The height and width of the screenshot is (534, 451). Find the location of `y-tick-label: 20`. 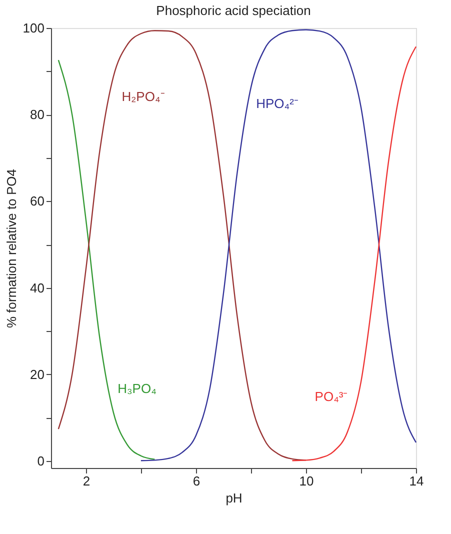

y-tick-label: 20 is located at coordinates (37, 374).